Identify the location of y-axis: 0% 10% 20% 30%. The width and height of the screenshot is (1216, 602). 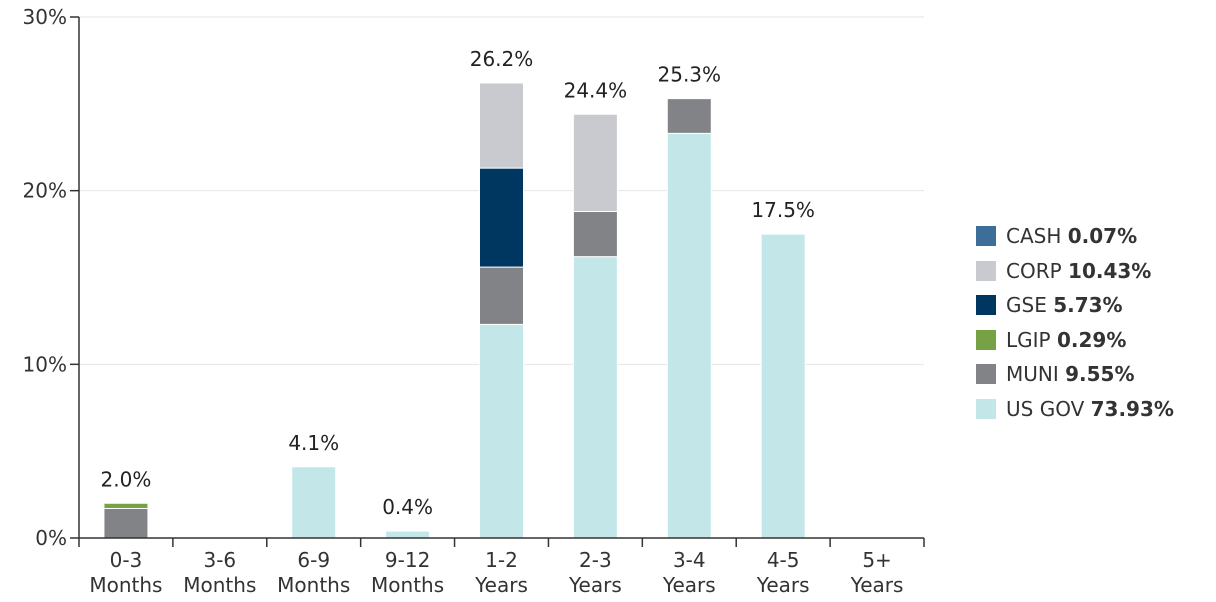
(51, 277).